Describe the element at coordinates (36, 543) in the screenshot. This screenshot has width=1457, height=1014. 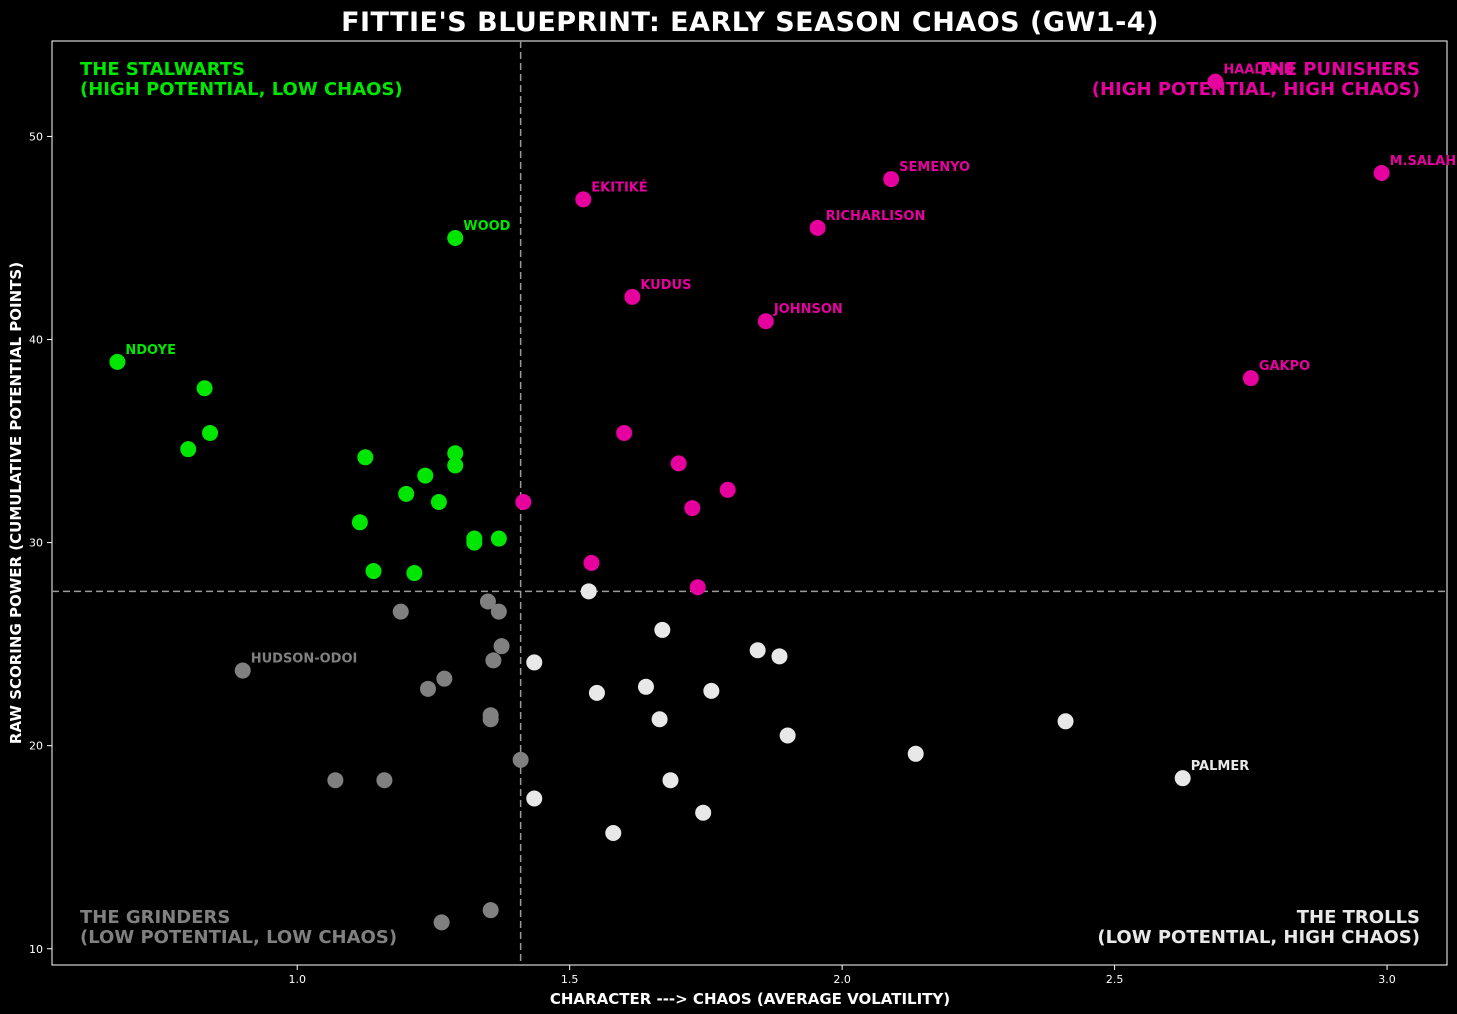
I see `y-tick-label: 30` at that location.